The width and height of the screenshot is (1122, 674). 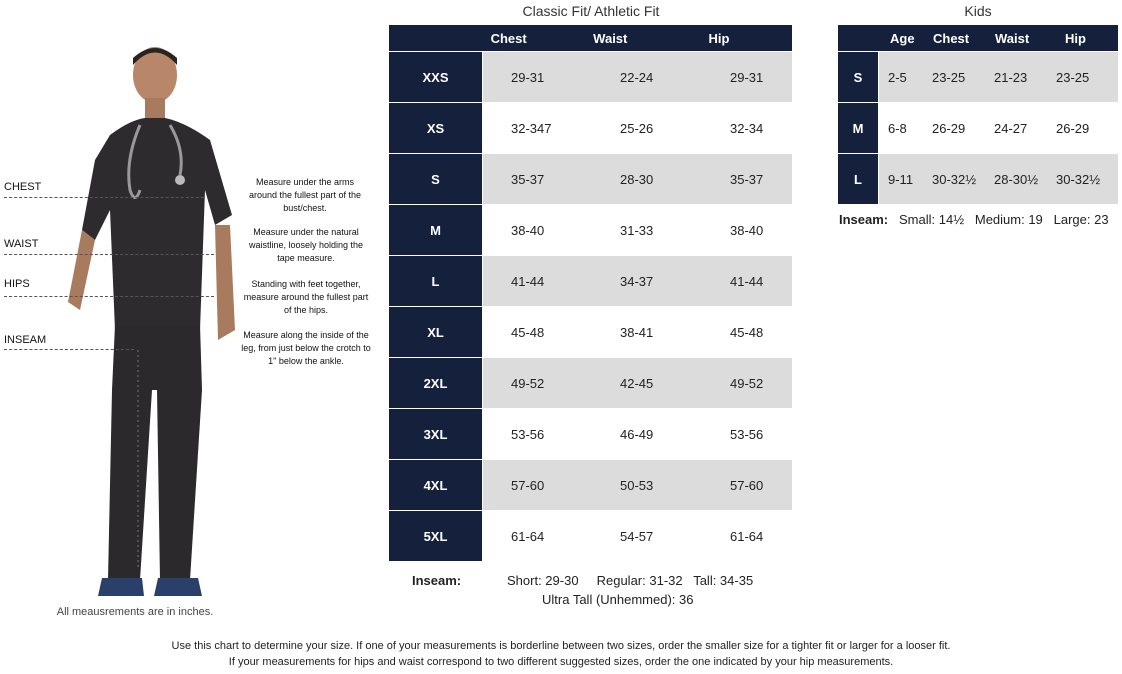 What do you see at coordinates (528, 179) in the screenshot?
I see `adult-chest-value: 35-37` at bounding box center [528, 179].